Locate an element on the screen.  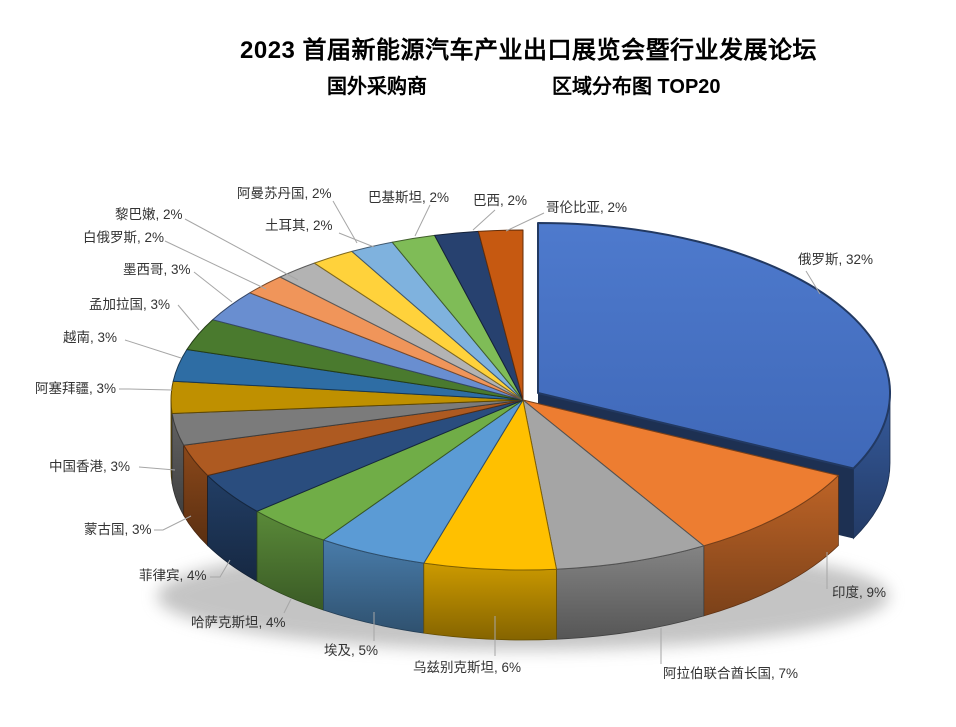
subtitle-top20: 区域分布图 TOP20 is located at coordinates (636, 87).